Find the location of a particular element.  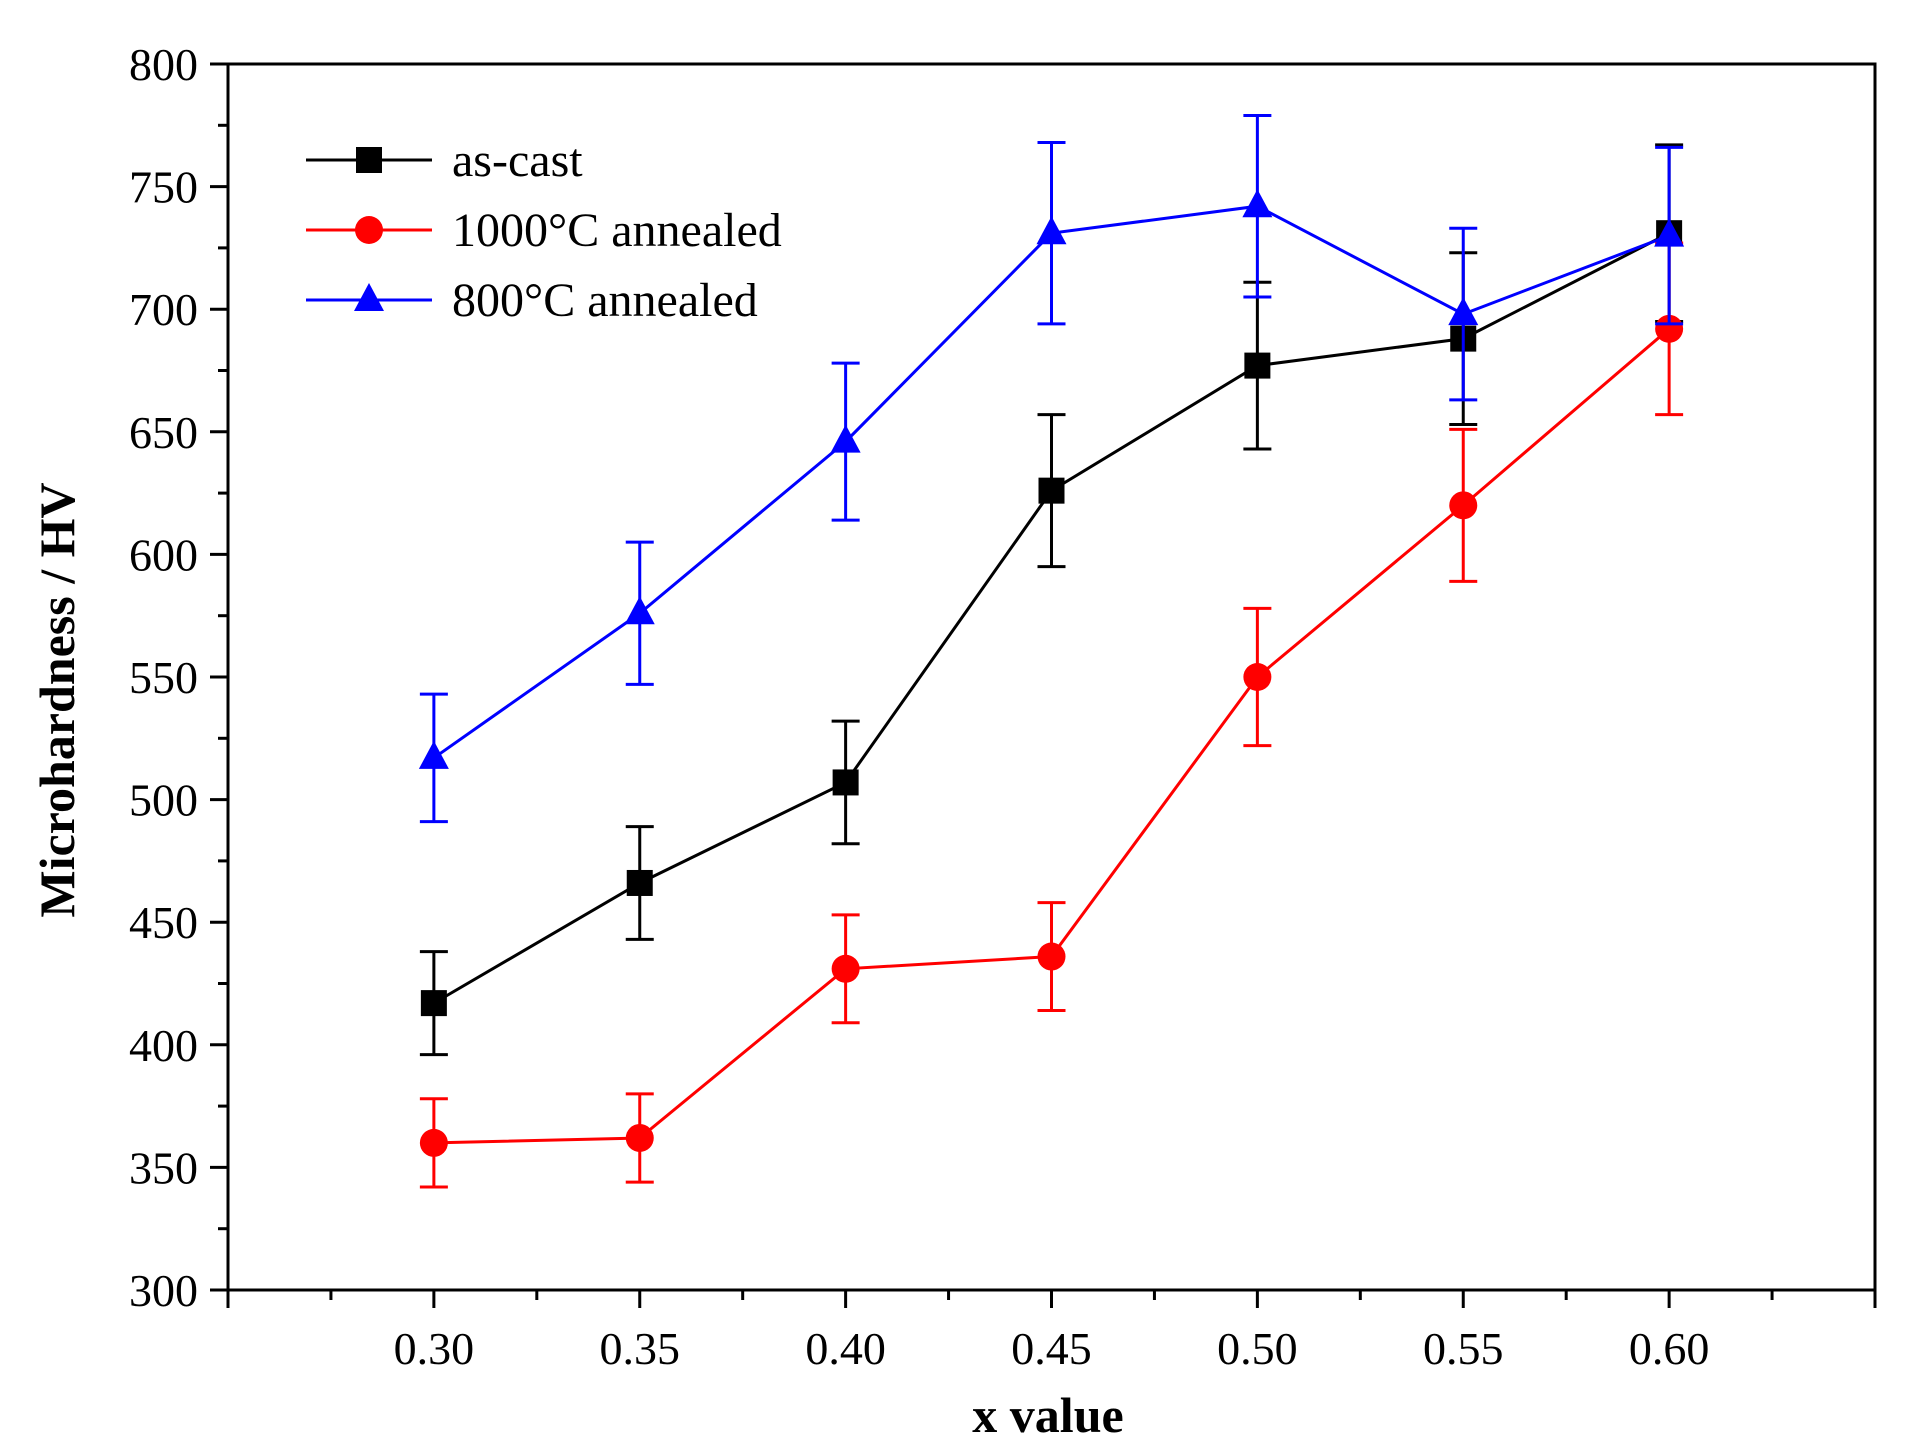

y-tick-label: 800 is located at coordinates (163, 64).